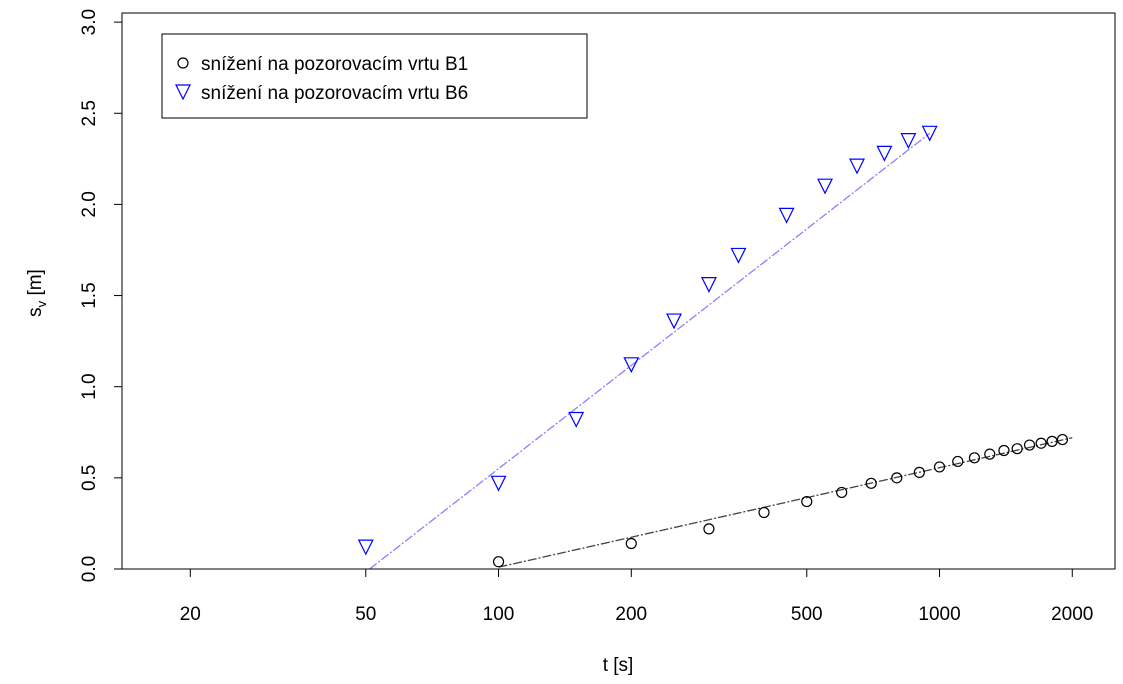  Describe the element at coordinates (939, 614) in the screenshot. I see `x-tick-label: 1000` at that location.